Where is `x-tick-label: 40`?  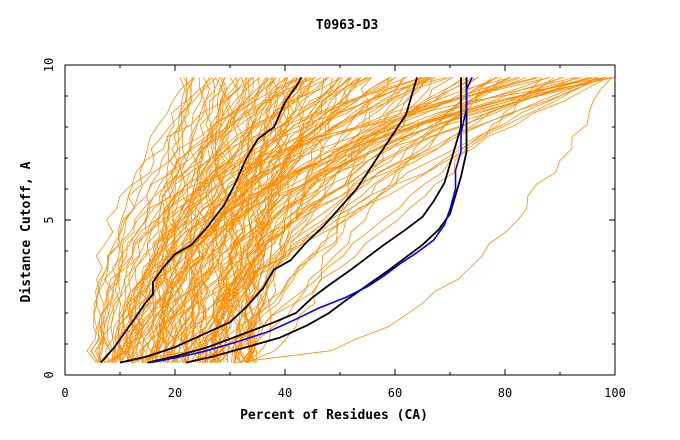
x-tick-label: 40 is located at coordinates (285, 393).